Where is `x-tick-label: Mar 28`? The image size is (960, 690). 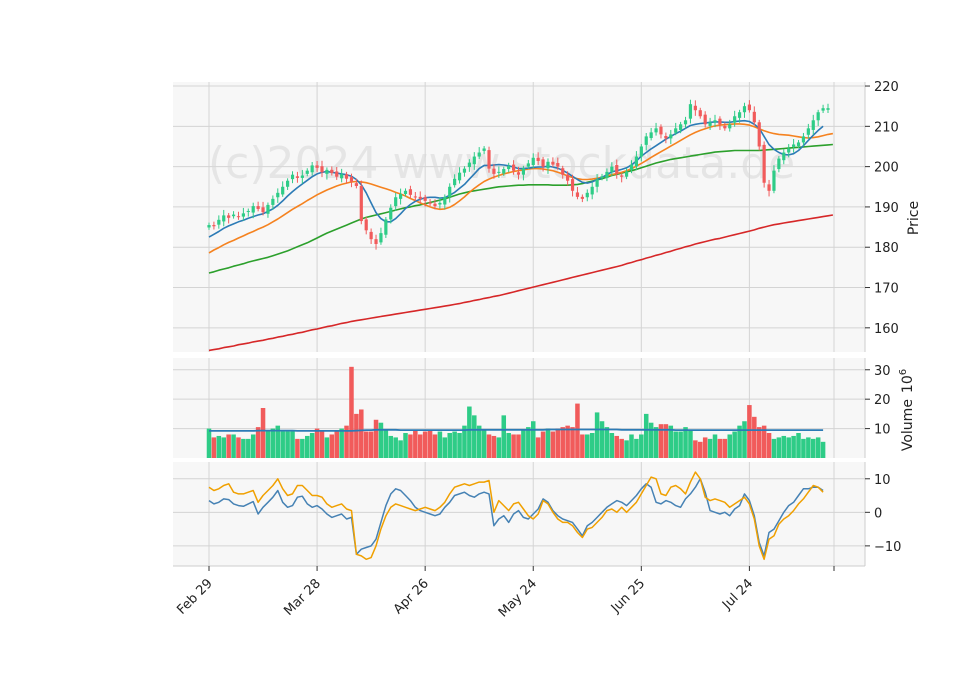
x-tick-label: Mar 28 is located at coordinates (302, 597).